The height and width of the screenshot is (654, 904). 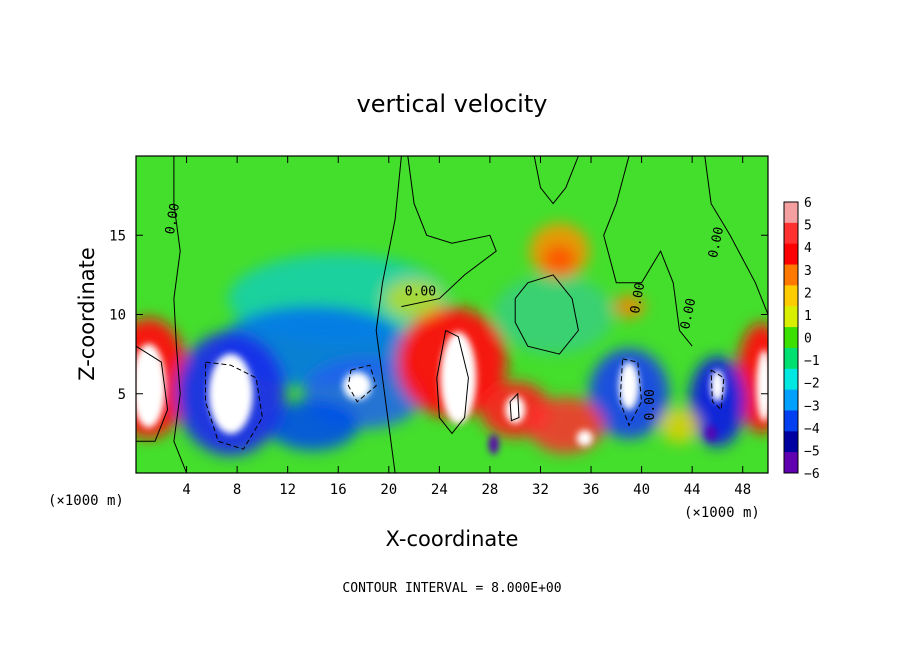 What do you see at coordinates (812, 474) in the screenshot?
I see `colorbar-label: −6` at bounding box center [812, 474].